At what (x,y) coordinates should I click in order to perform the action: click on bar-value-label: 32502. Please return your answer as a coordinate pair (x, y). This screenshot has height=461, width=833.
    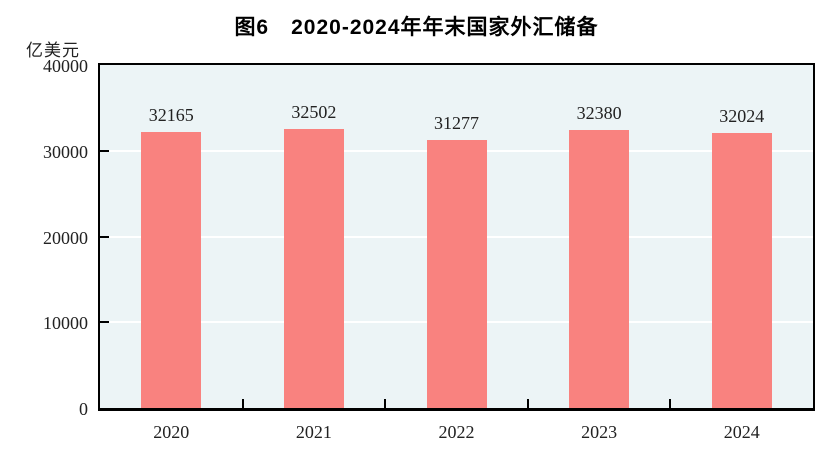
    Looking at the image, I should click on (314, 112).